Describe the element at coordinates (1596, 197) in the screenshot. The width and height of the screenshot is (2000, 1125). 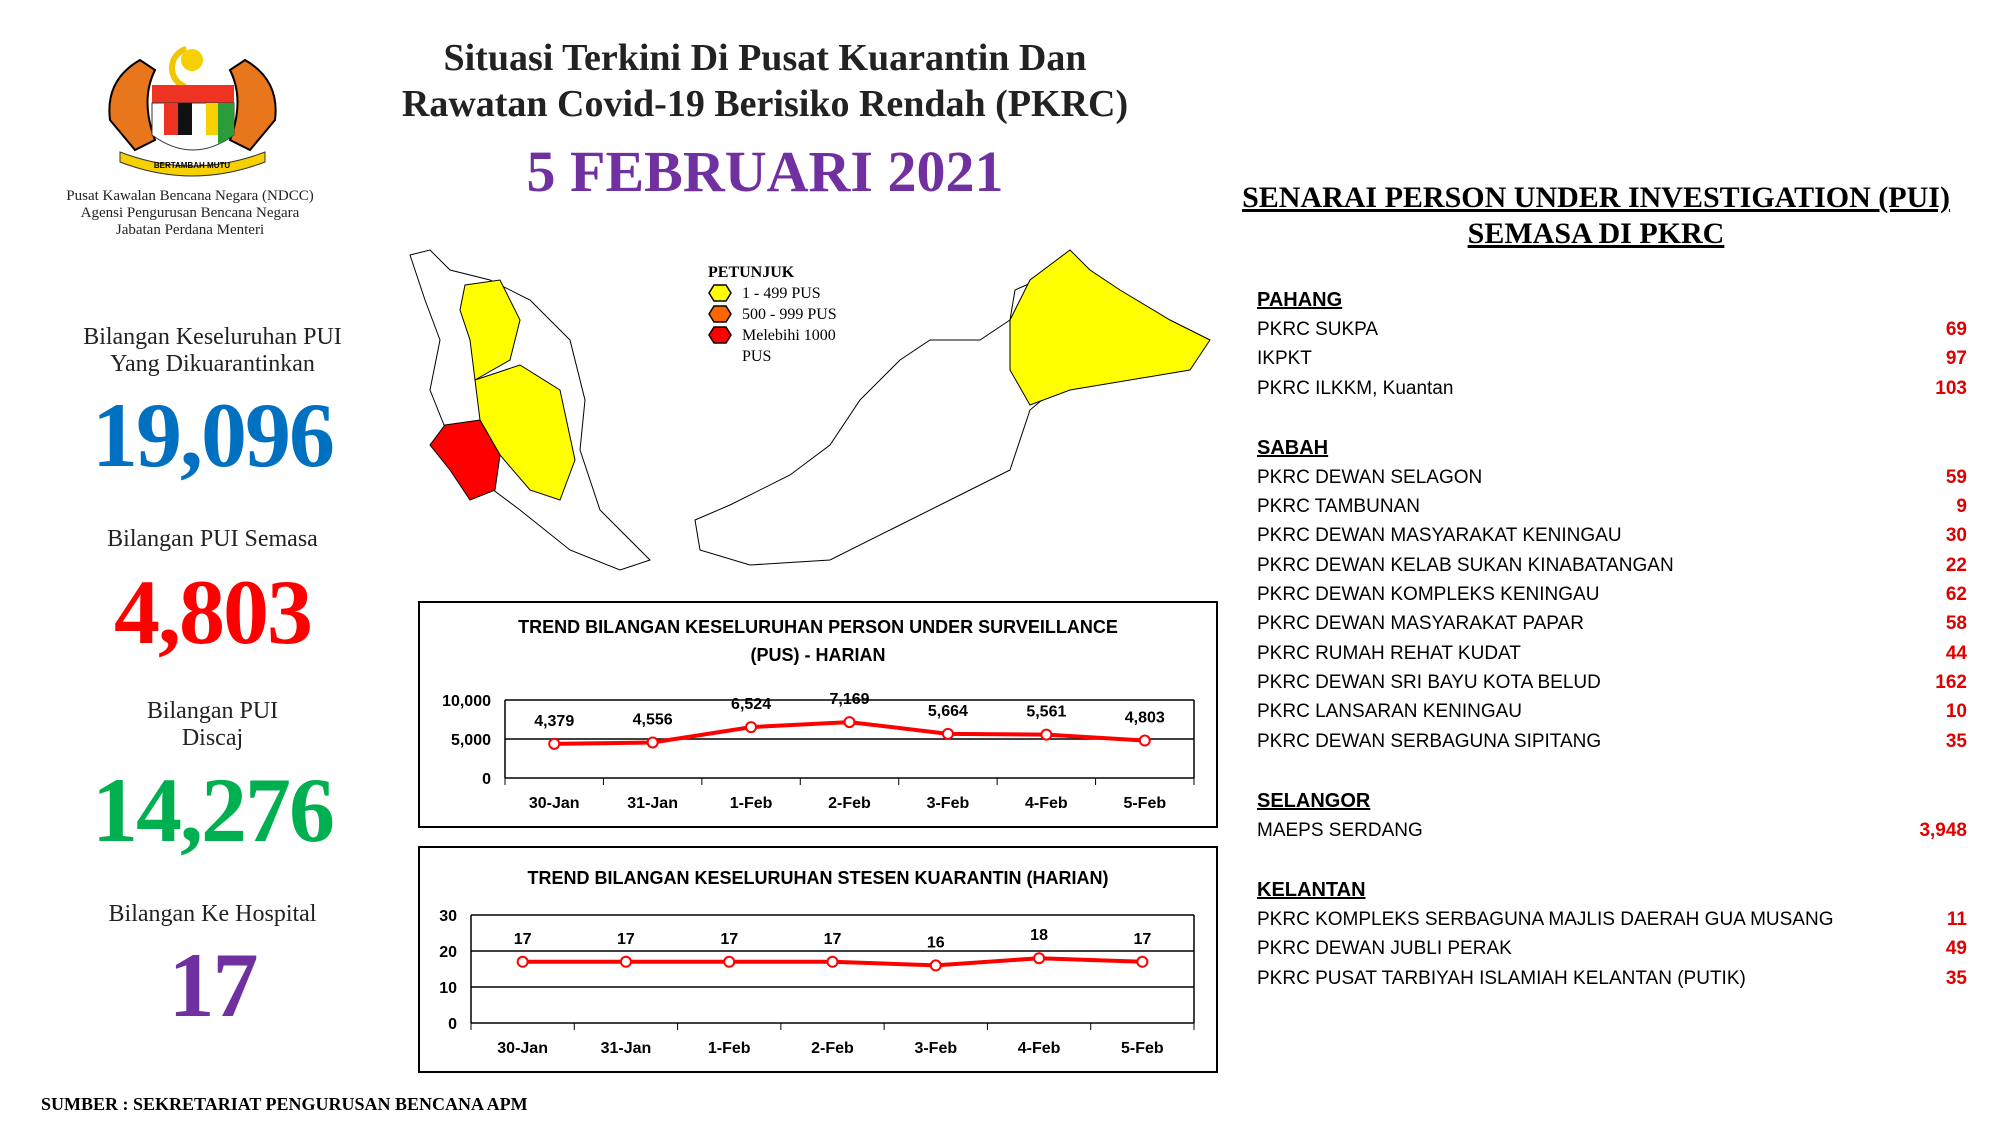
I see `pui-title-line-1: SENARAI PERSON UNDER INVESTIGATION (PUI)` at that location.